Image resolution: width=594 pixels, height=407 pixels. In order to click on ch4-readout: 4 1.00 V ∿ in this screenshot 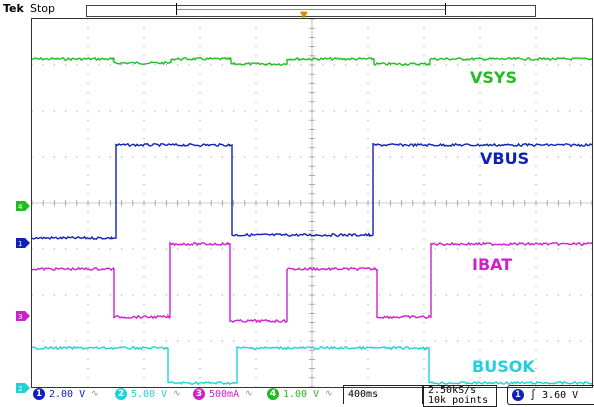, I will do `click(300, 394)`.